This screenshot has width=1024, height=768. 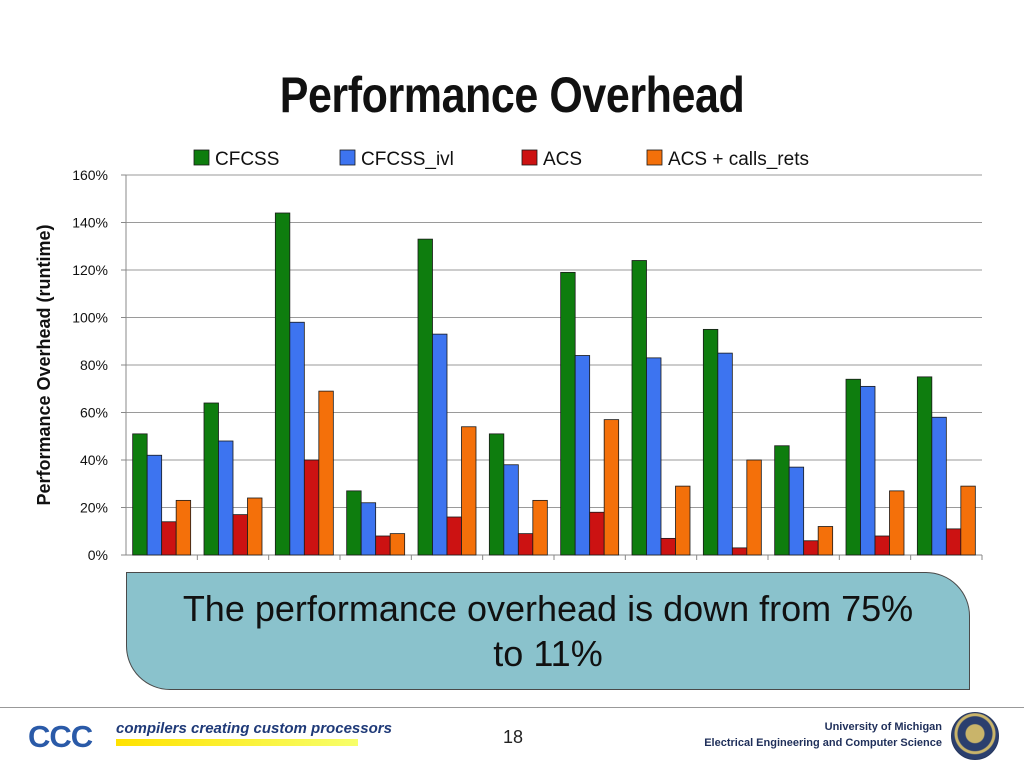 I want to click on legend-item: CFCSS, so click(x=236, y=159).